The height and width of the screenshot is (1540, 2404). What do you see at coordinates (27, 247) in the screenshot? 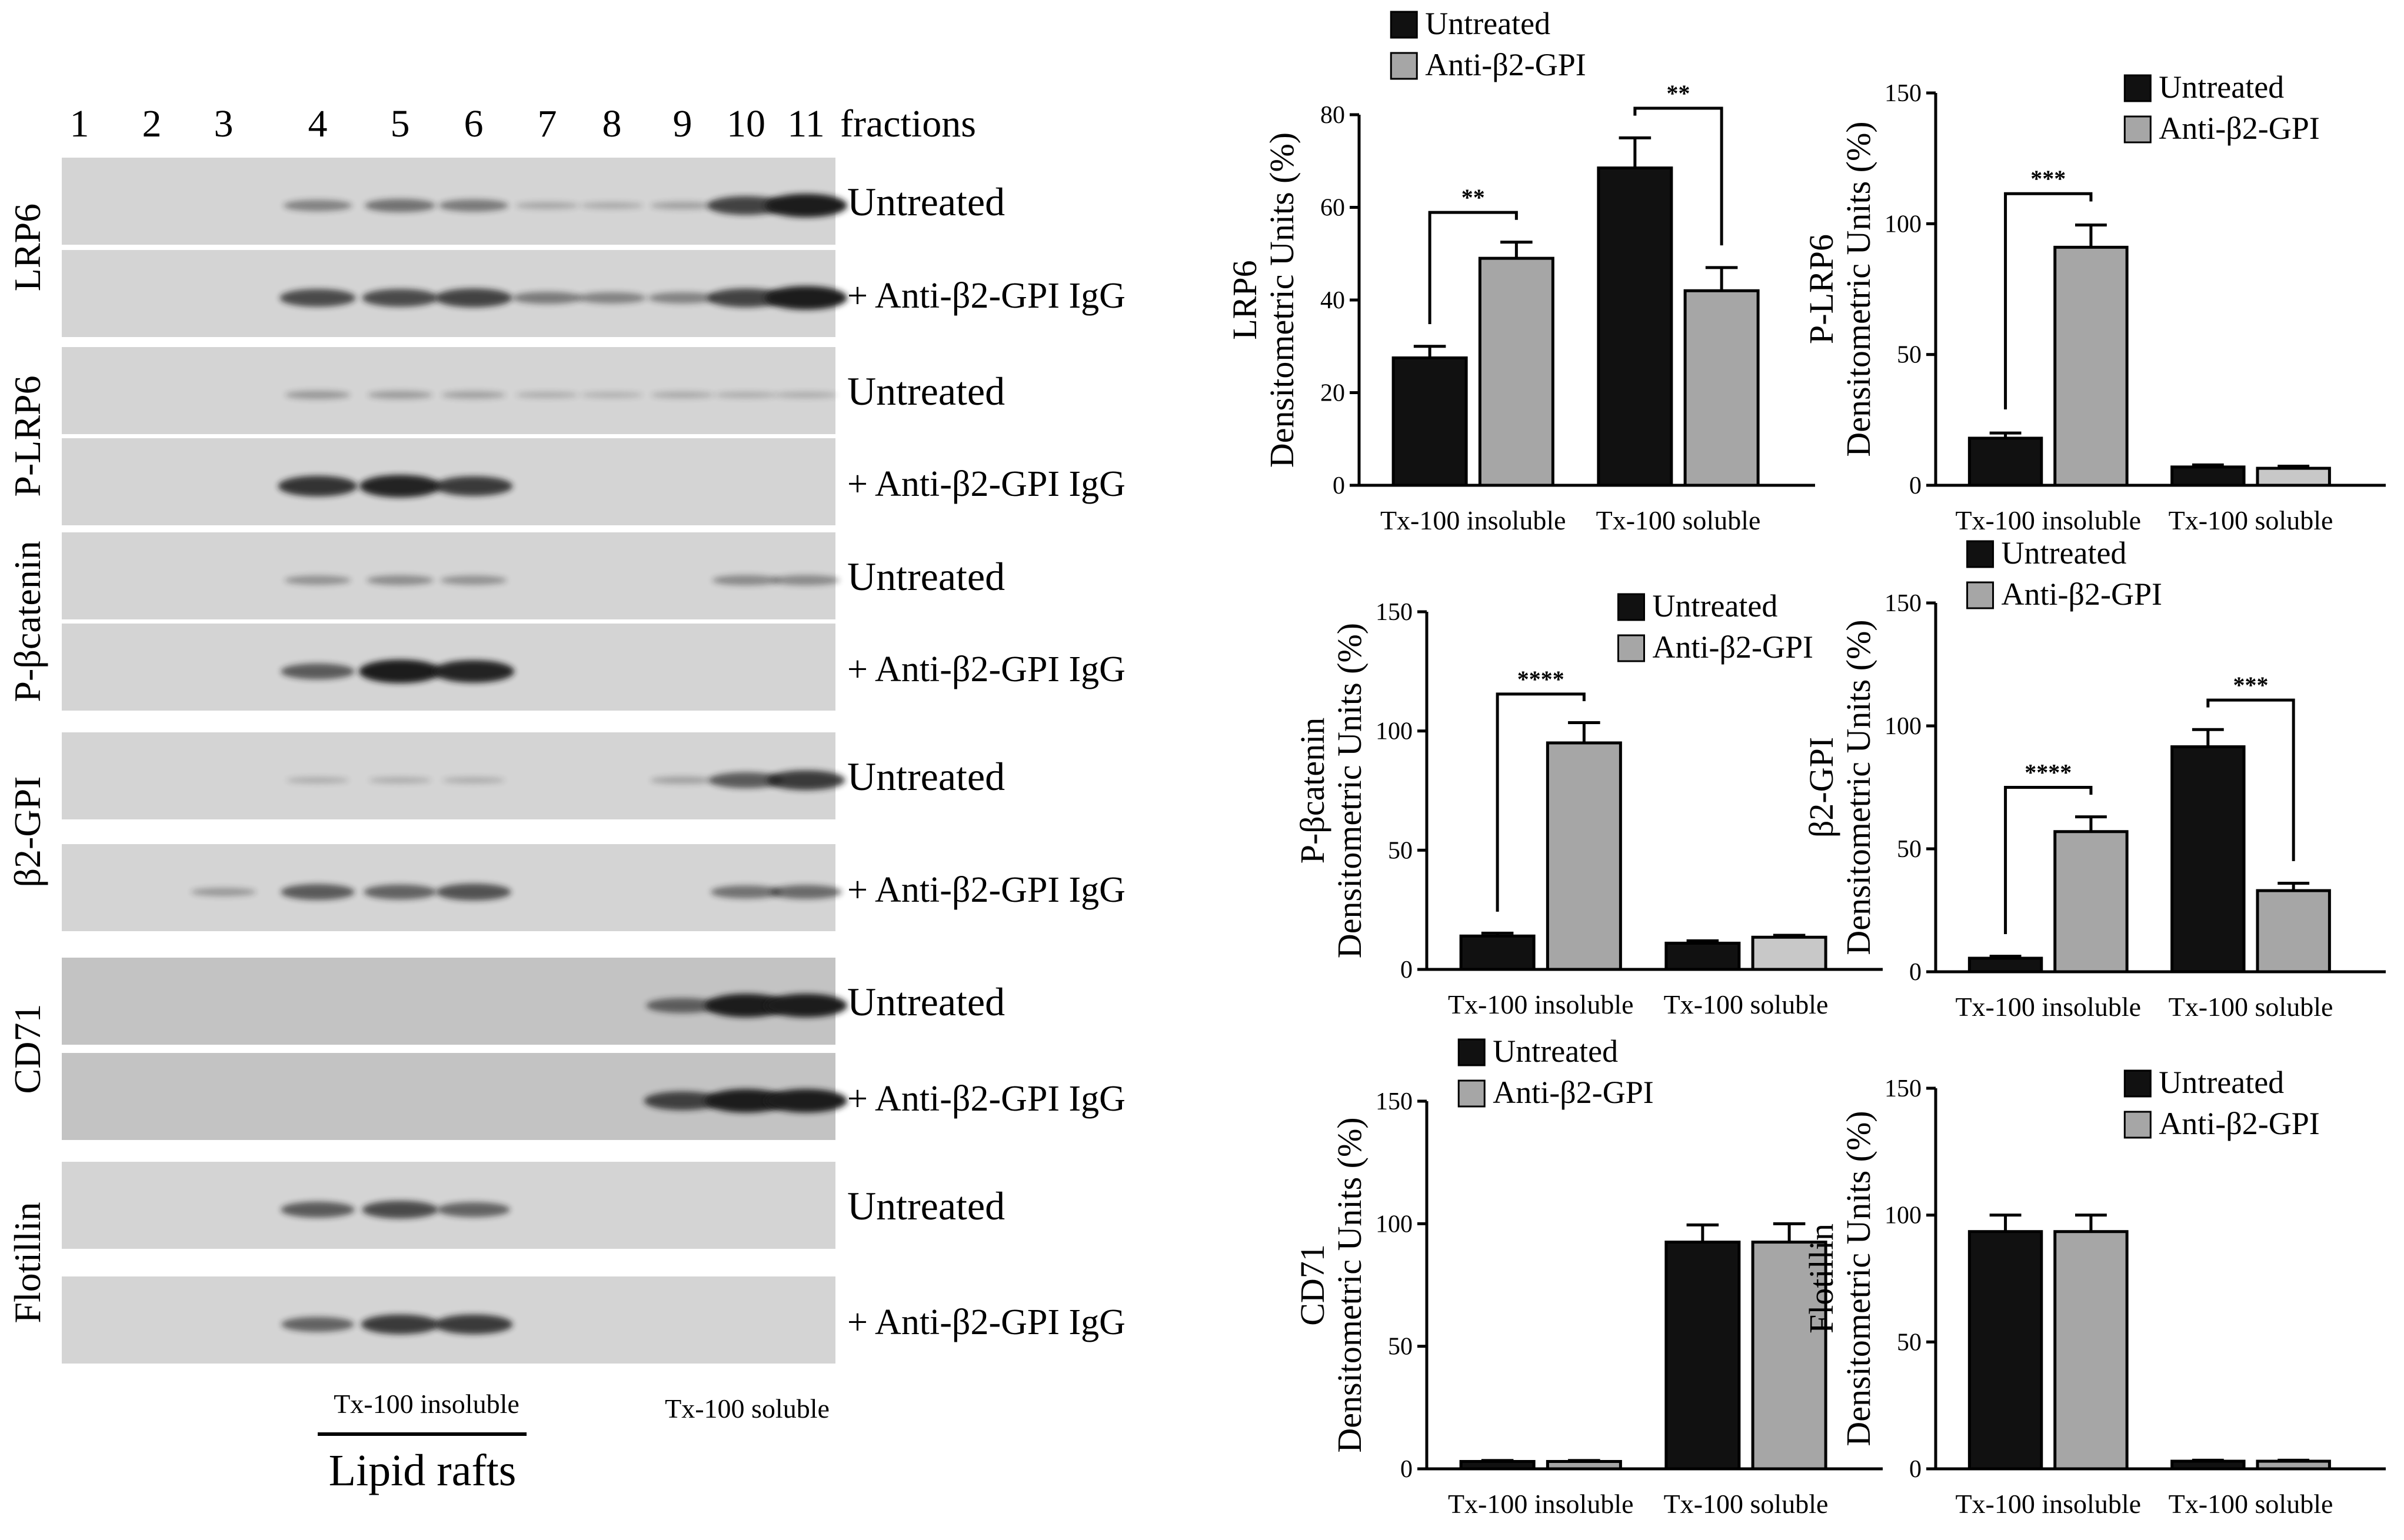
I see `protein-label: LRP6` at bounding box center [27, 247].